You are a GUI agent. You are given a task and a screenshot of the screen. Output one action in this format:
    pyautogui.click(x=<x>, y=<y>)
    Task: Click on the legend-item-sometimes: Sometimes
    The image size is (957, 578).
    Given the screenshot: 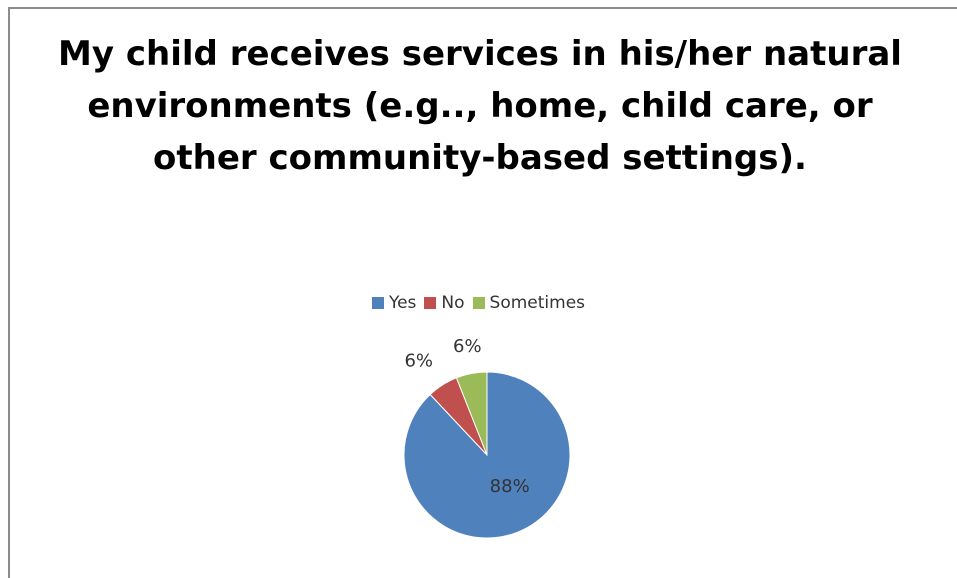 What is the action you would take?
    pyautogui.click(x=529, y=303)
    